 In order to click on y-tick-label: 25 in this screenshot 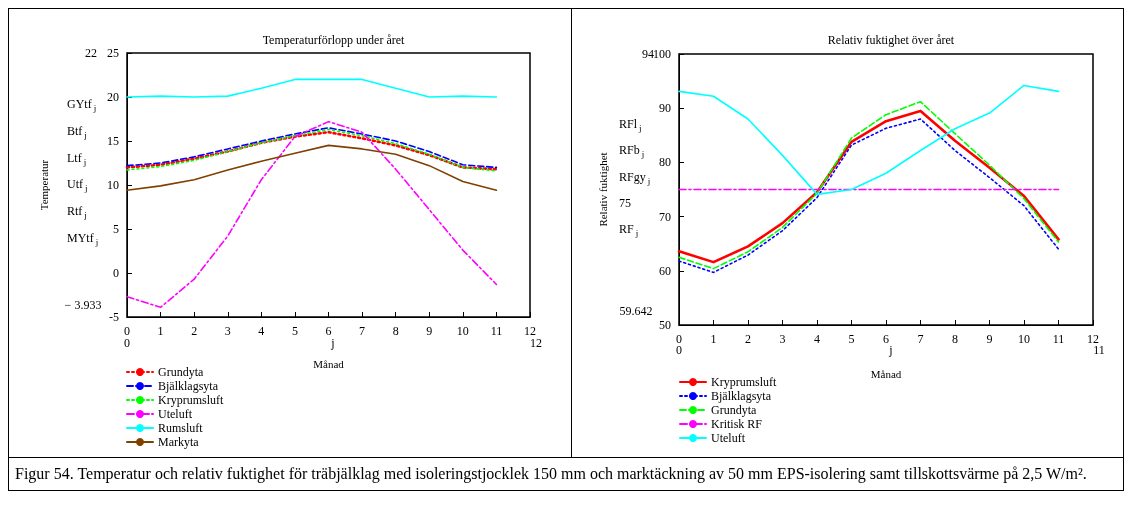, I will do `click(113, 53)`.